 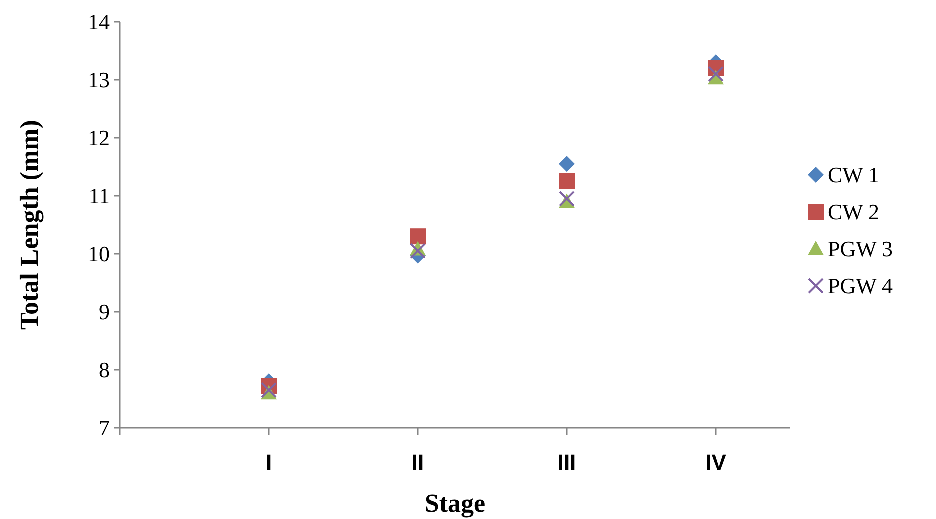 What do you see at coordinates (99, 254) in the screenshot?
I see `y-tick-label: 10` at bounding box center [99, 254].